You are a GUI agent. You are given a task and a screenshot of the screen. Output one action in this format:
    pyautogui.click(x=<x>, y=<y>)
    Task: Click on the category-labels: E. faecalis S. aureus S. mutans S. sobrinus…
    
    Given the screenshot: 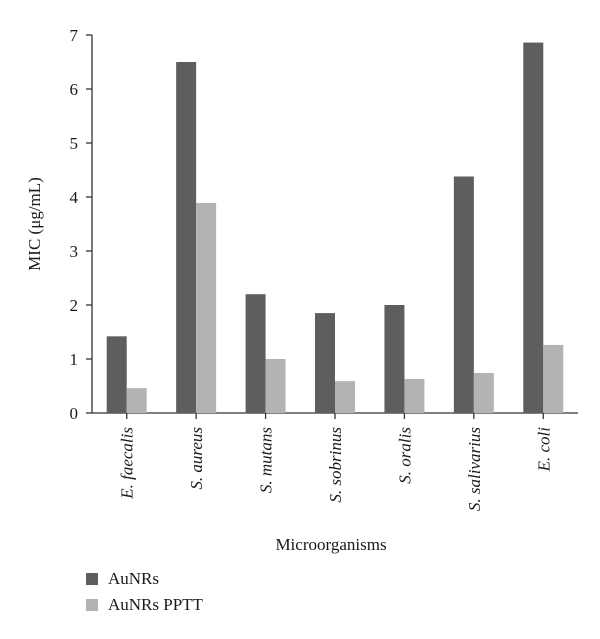 What is the action you would take?
    pyautogui.click(x=336, y=469)
    